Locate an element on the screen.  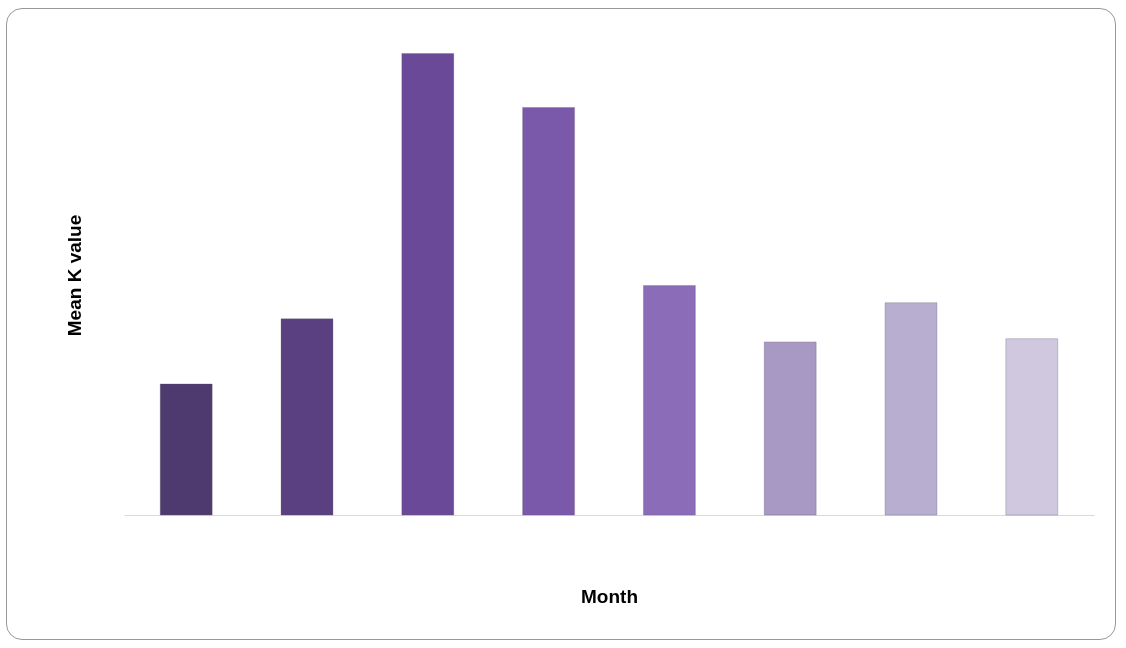
x-axis-title: Month is located at coordinates (609, 596).